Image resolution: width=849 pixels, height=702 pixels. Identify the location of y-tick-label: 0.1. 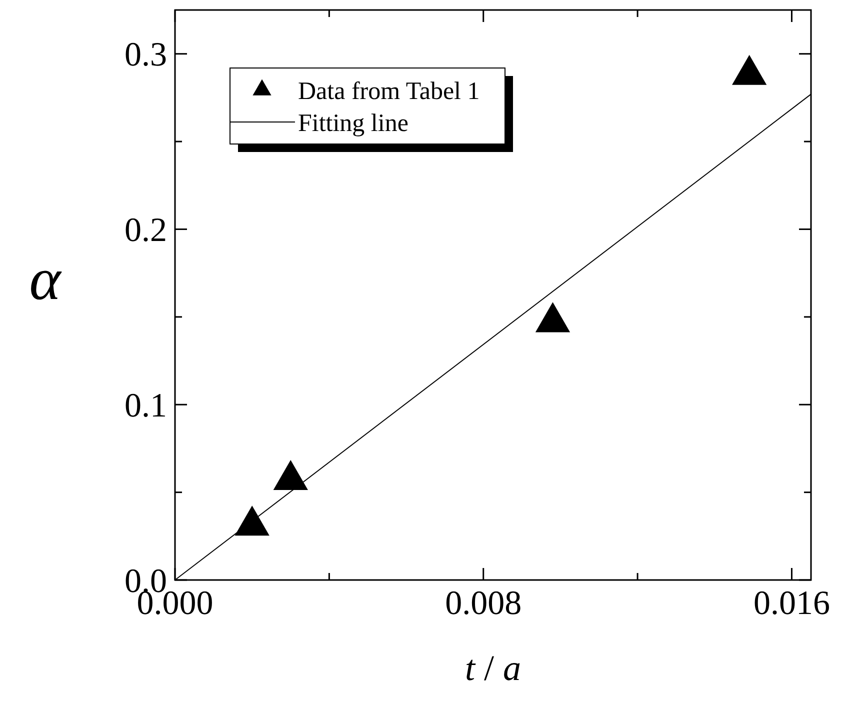
(145, 406).